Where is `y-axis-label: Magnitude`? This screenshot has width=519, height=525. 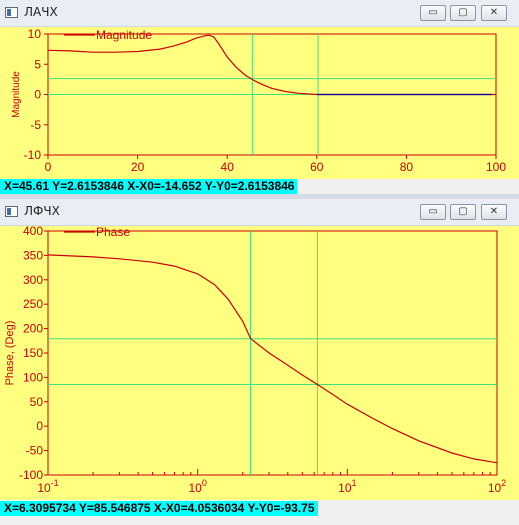 y-axis-label: Magnitude is located at coordinates (16, 94).